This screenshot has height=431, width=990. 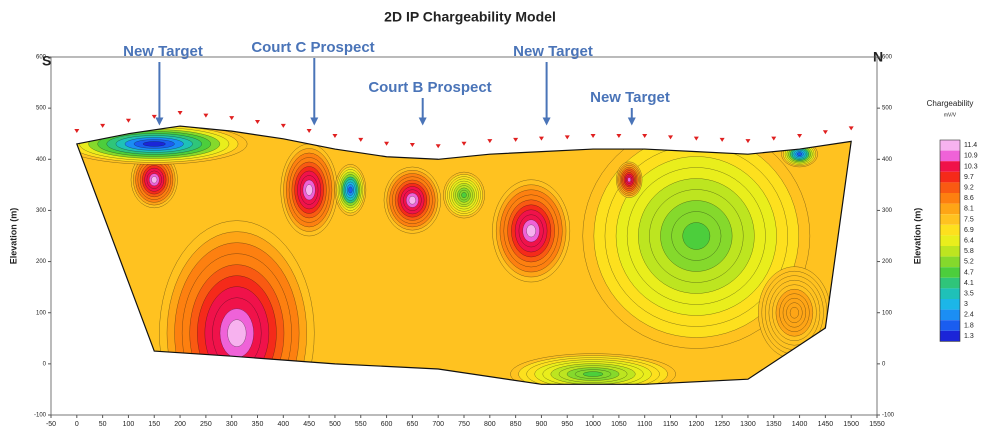 I want to click on x-tick-label: 1100, so click(x=644, y=424).